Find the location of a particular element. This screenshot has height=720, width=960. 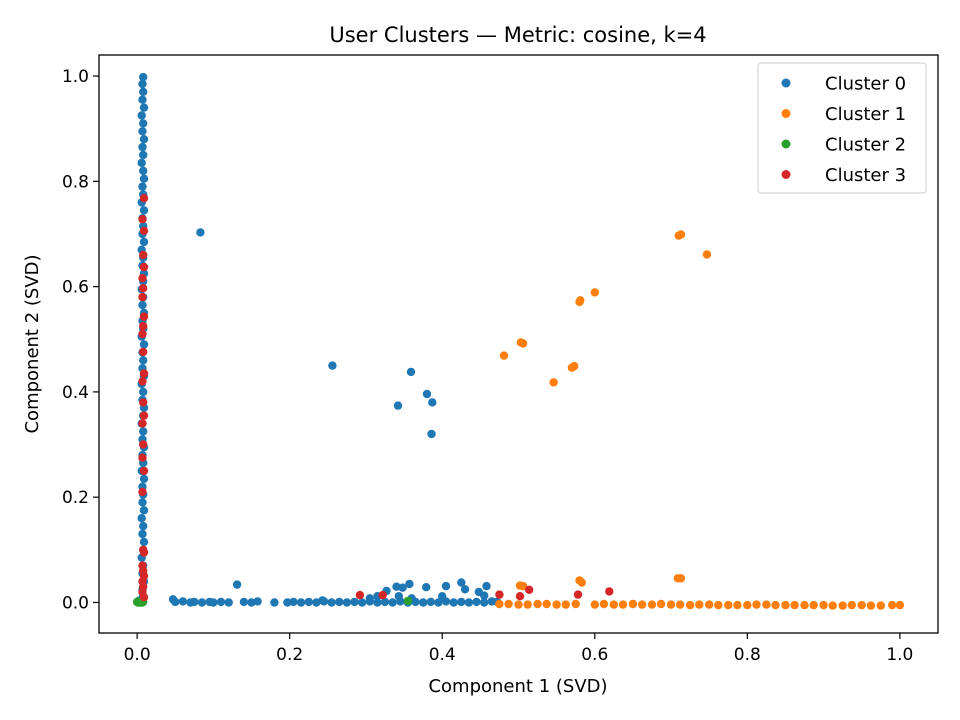

chart-title: User Clusters — Metric: cosine, k=4 is located at coordinates (517, 35).